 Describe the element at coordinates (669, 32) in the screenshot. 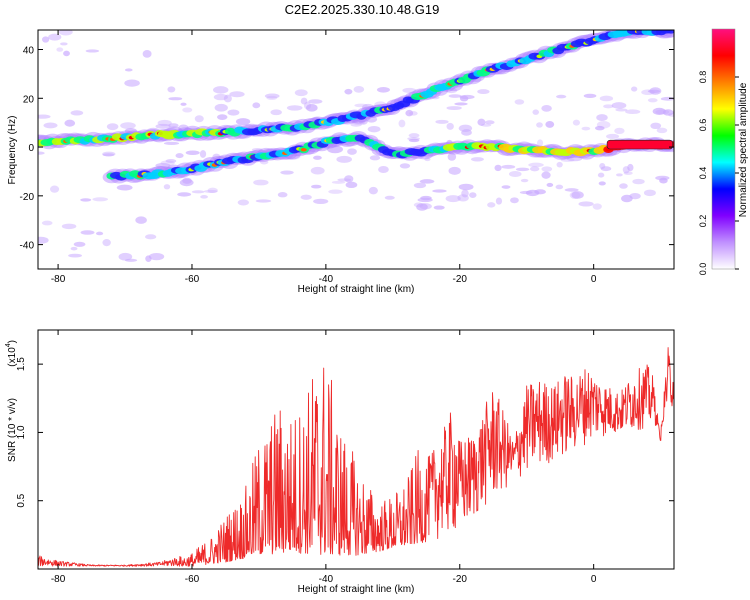

I see `ridge-core` at that location.